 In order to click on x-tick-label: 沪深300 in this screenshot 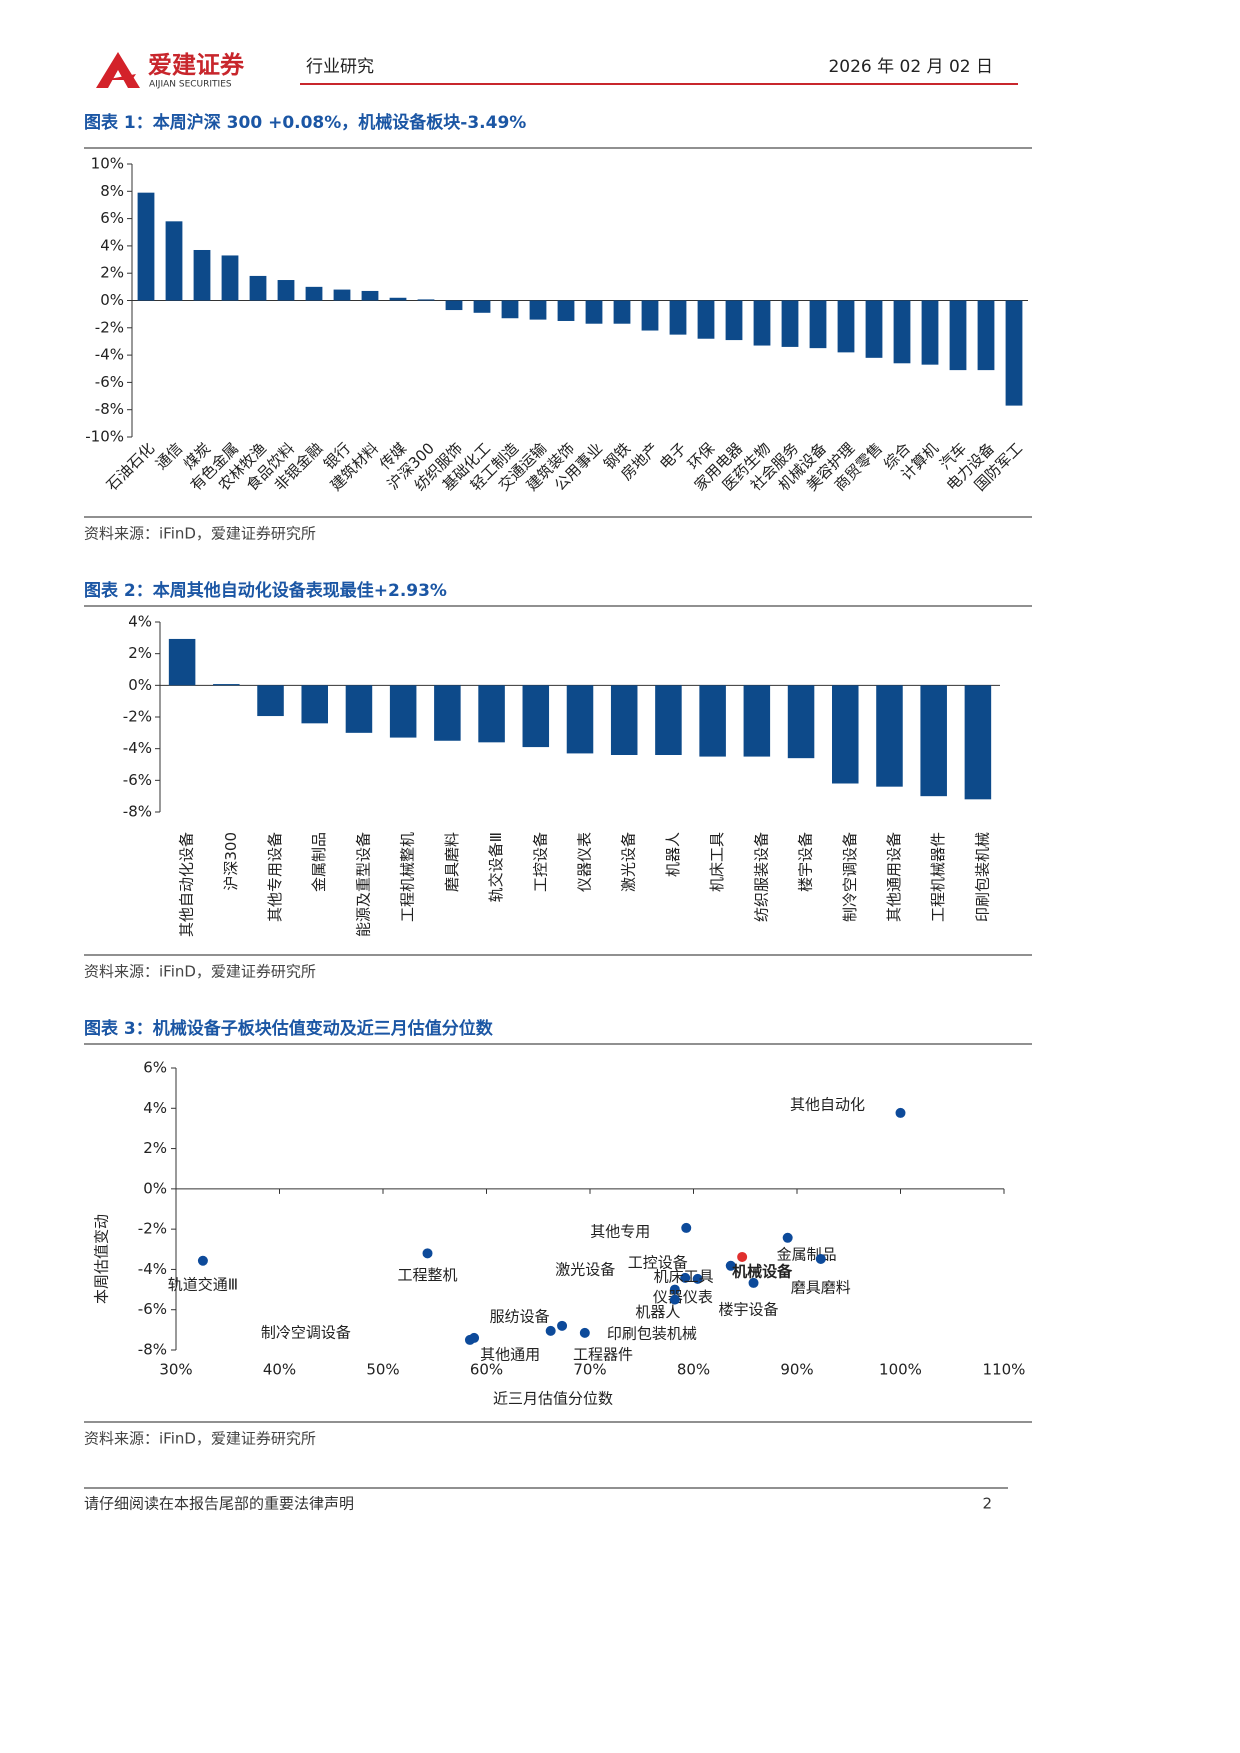, I will do `click(231, 861)`.